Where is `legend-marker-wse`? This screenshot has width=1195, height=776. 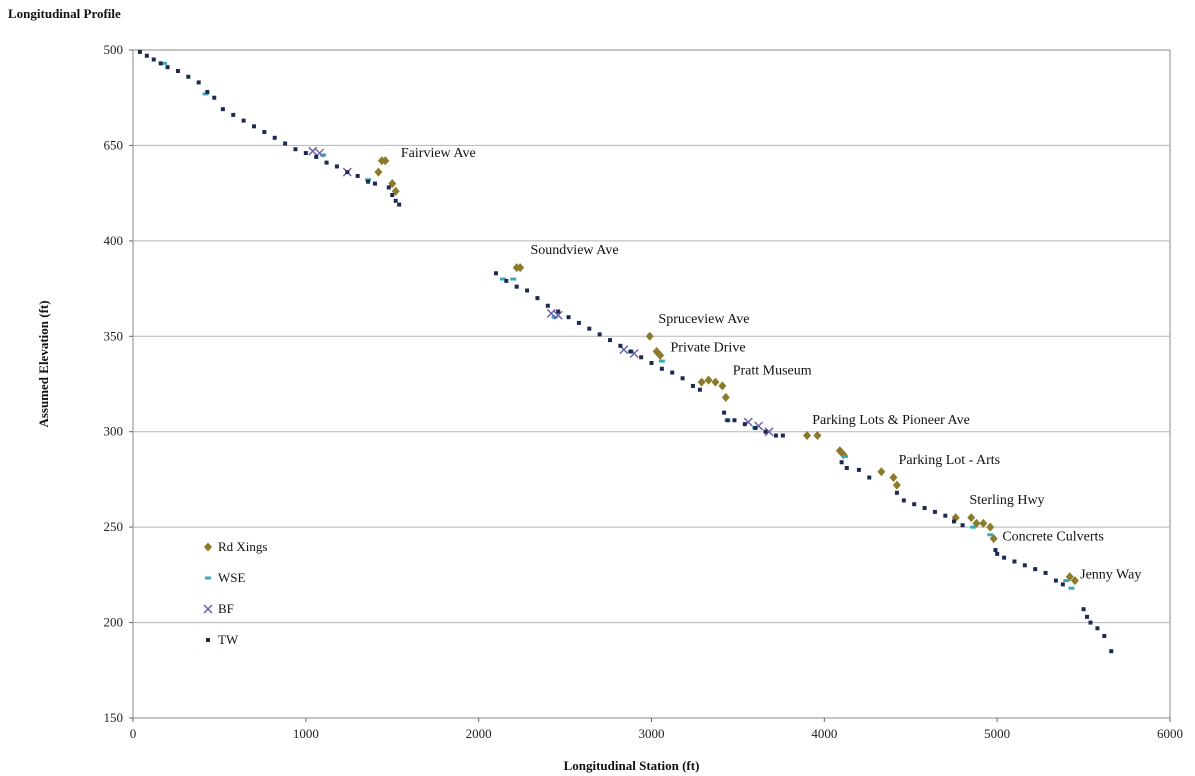
legend-marker-wse is located at coordinates (208, 578).